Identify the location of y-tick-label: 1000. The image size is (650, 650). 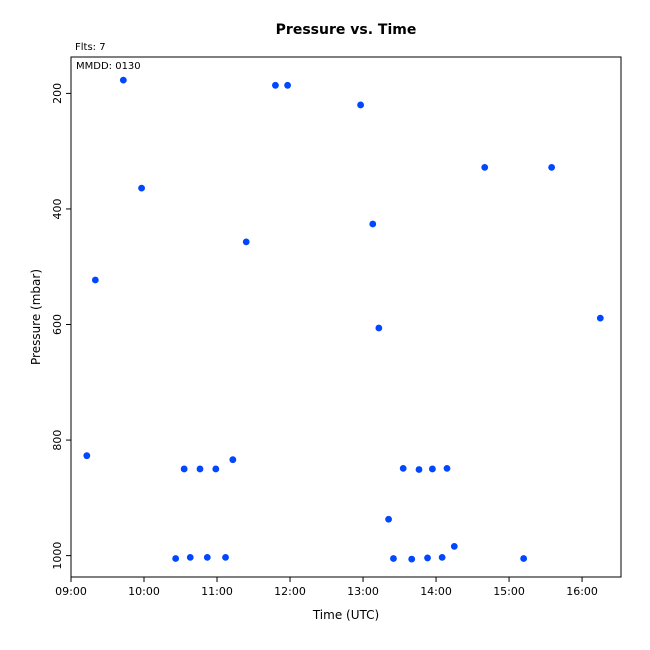
(57, 556).